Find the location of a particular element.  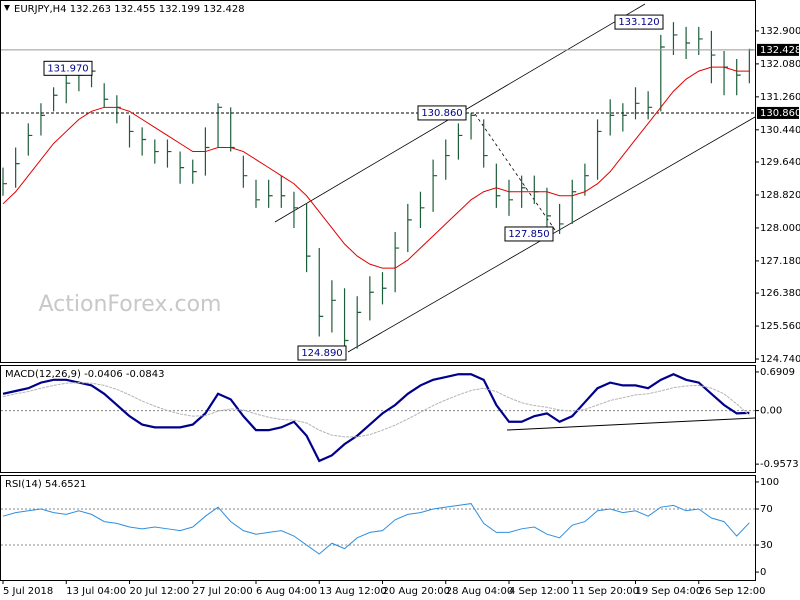

y-tick-label: 128.820 is located at coordinates (780, 195).